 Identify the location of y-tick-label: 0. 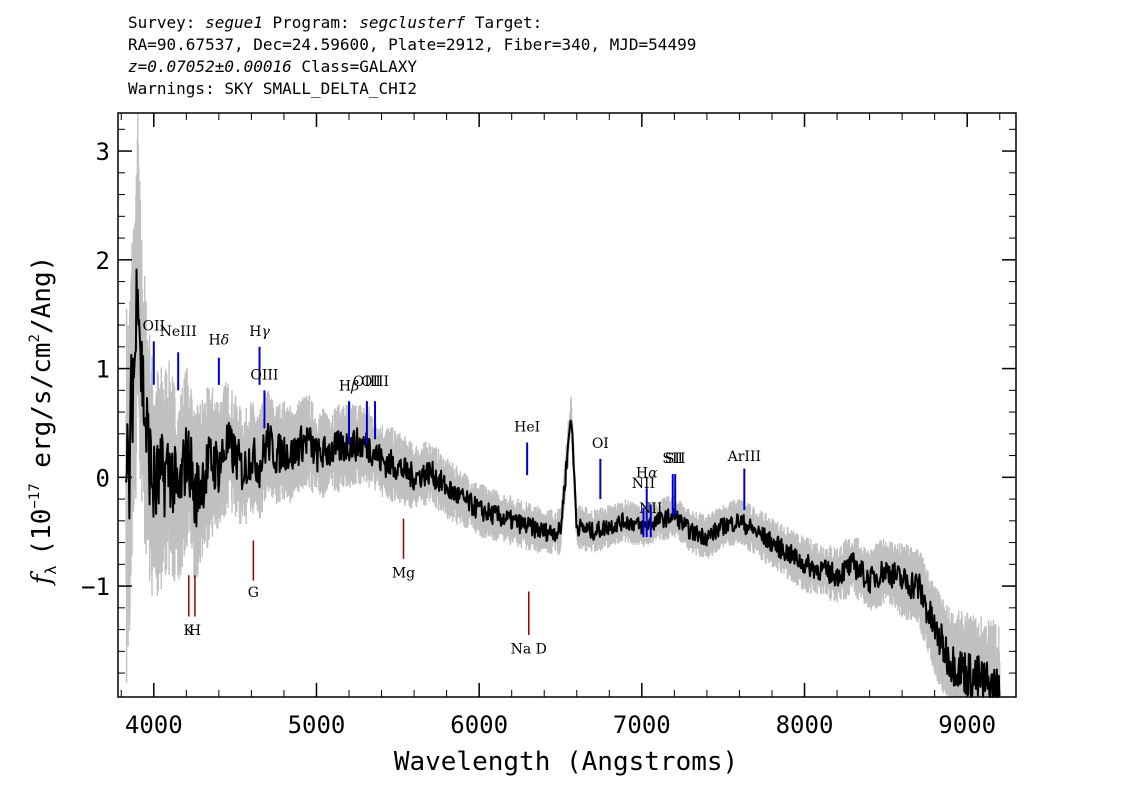
(103, 478).